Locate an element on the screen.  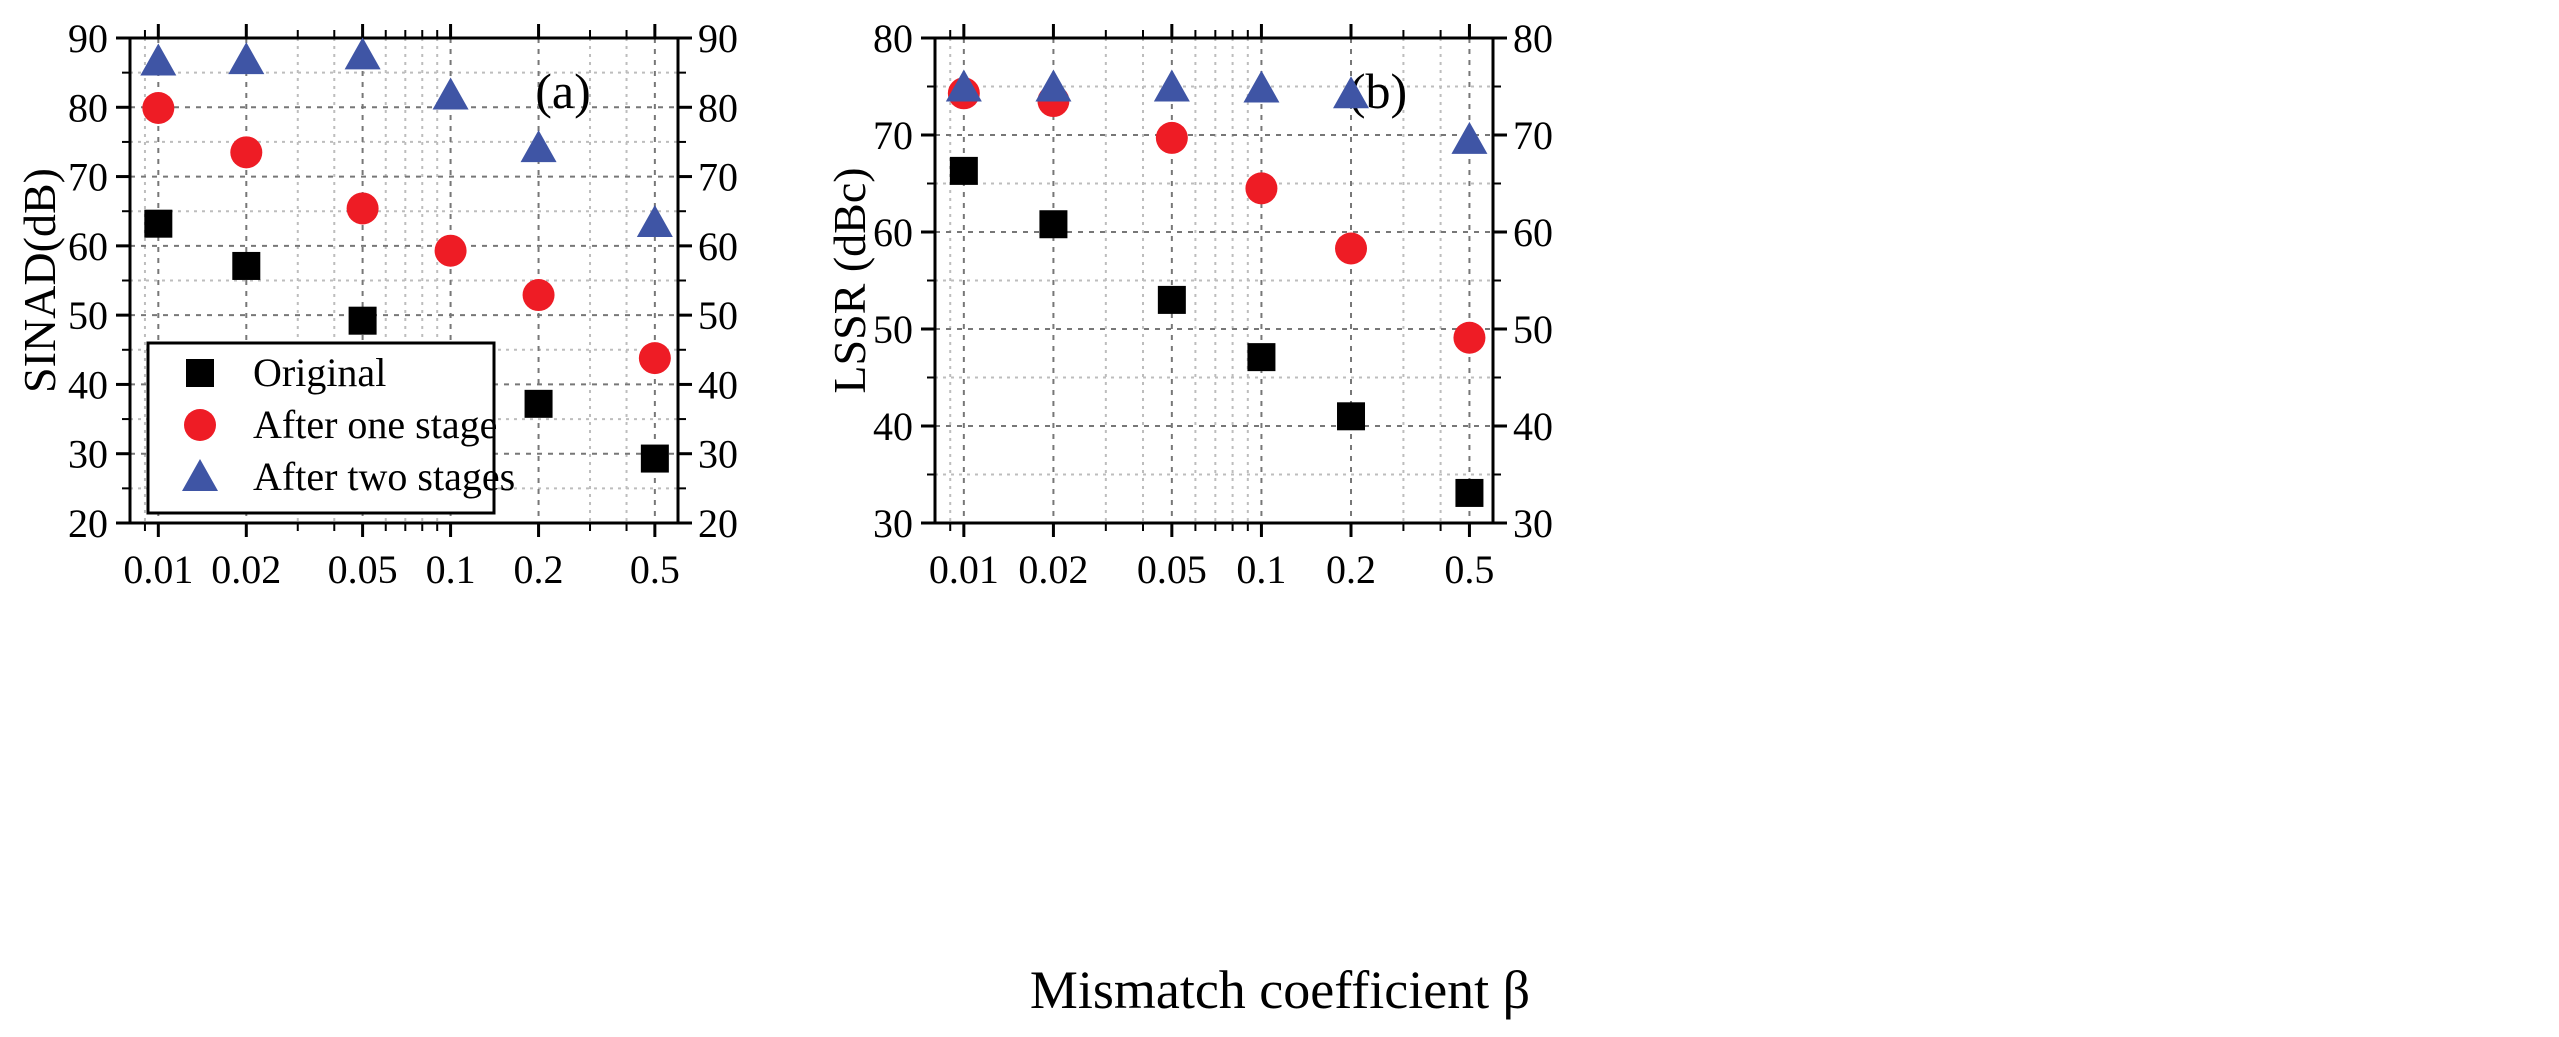
legend-marker-circle is located at coordinates (200, 425).